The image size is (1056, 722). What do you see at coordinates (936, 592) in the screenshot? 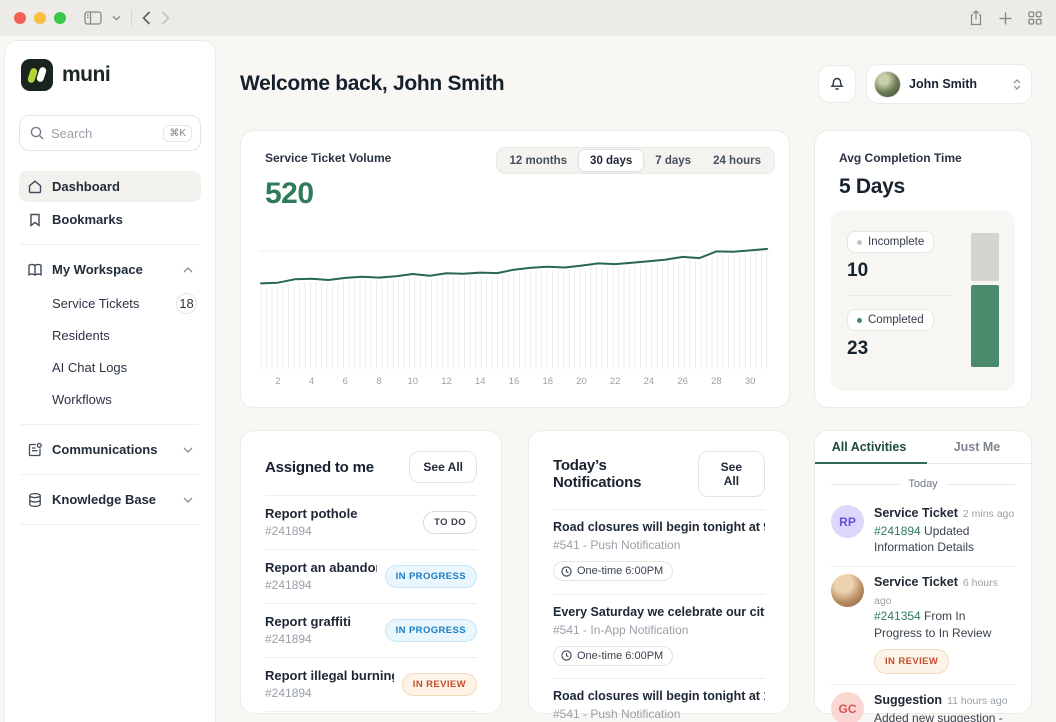
I see `timestamp: 6 hours ago` at bounding box center [936, 592].